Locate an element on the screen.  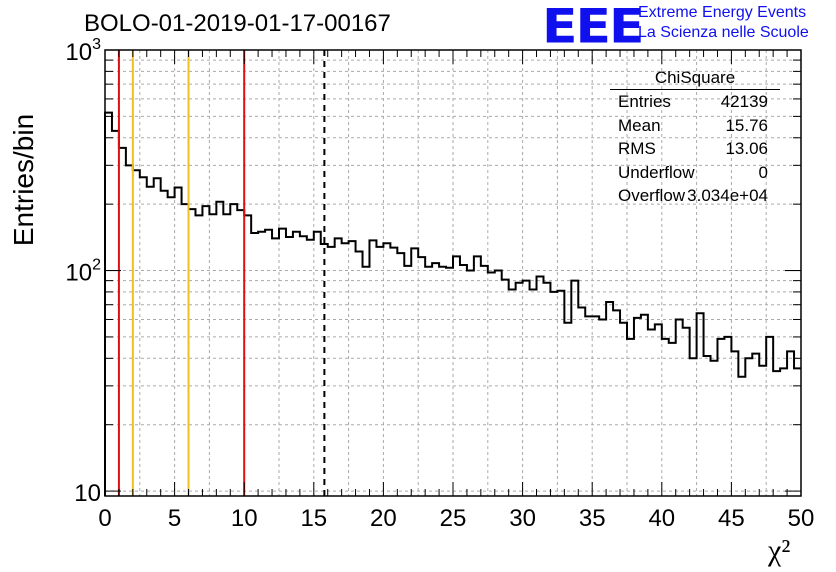
x-axis-label: χ² is located at coordinates (779, 550).